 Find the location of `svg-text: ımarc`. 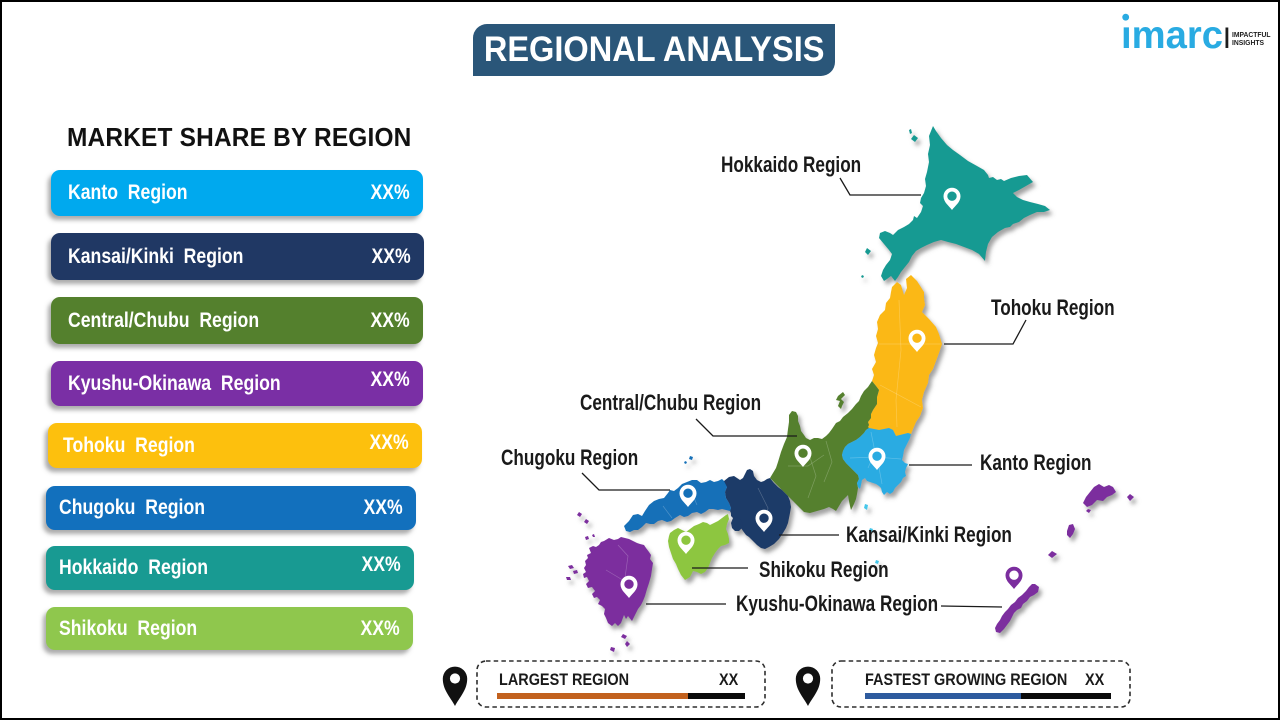

svg-text: ımarc is located at coordinates (1172, 35).